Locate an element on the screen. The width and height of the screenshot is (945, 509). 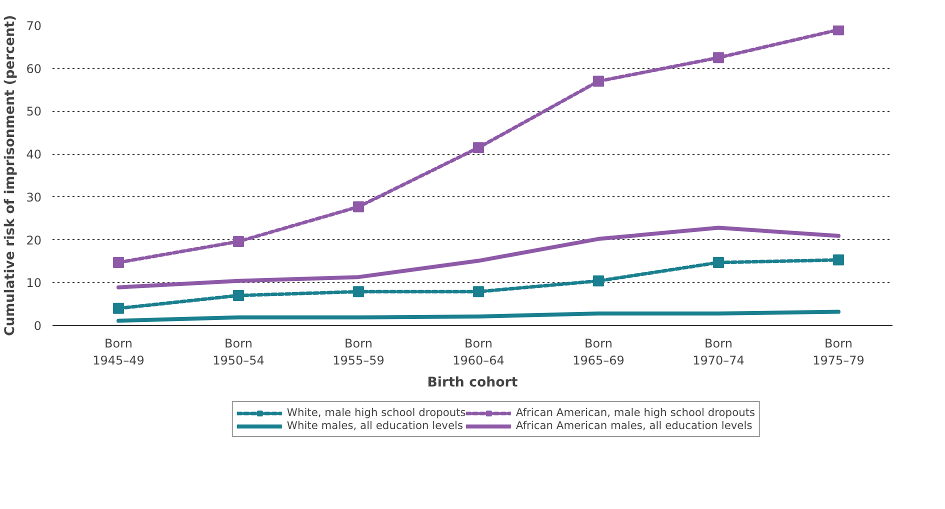
y-tick-label: 30 is located at coordinates (34, 197).